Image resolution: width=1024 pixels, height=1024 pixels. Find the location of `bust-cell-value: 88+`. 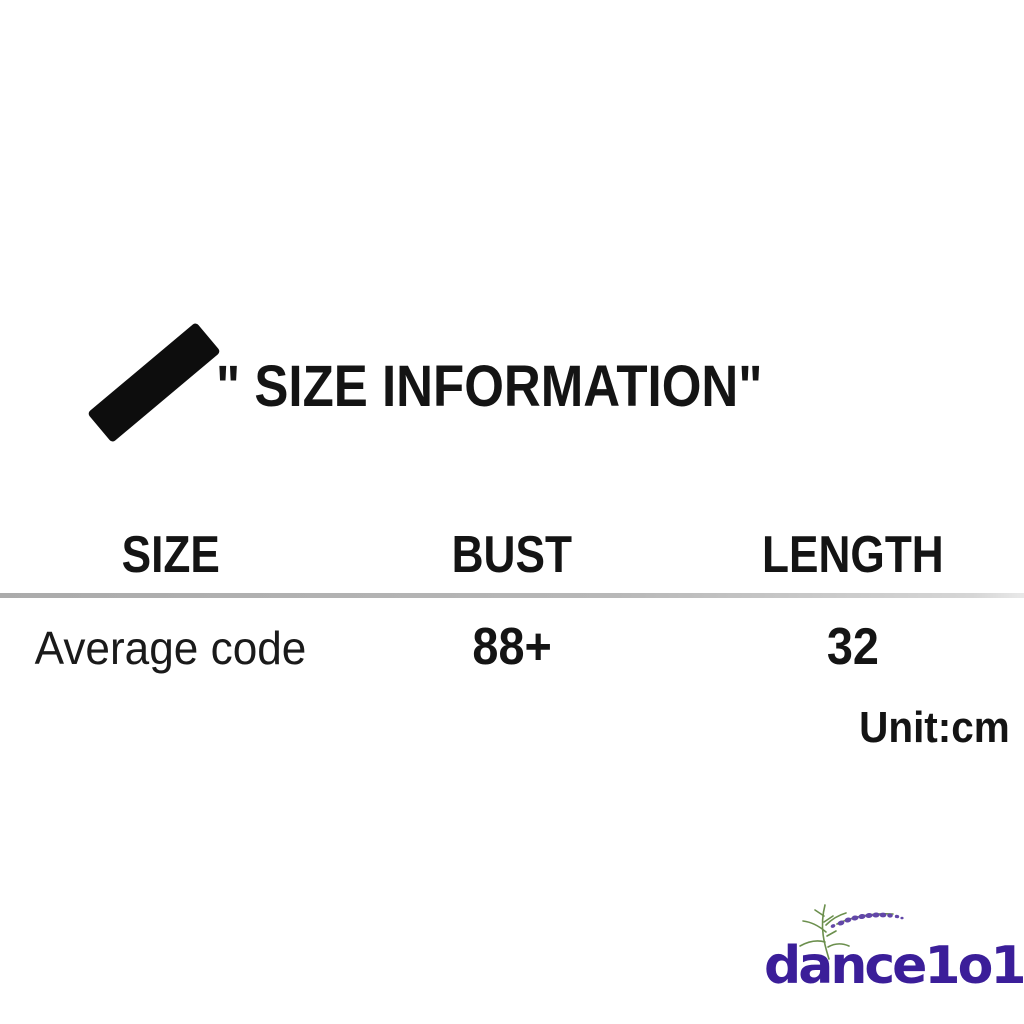

bust-cell-value: 88+ is located at coordinates (512, 647).